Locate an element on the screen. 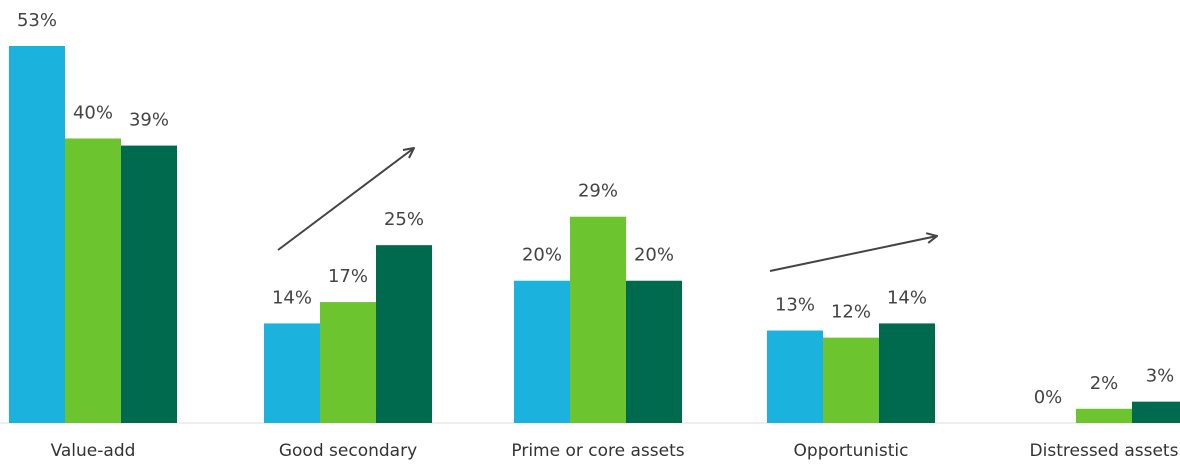 The height and width of the screenshot is (465, 1180). data-label-good-secondary-series-2: 17% is located at coordinates (348, 276).